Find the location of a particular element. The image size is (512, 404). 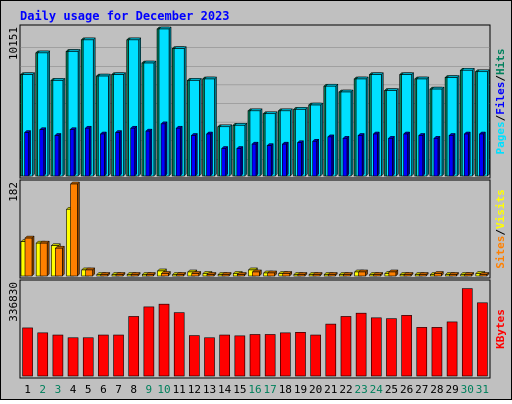

legend-hits: Hits is located at coordinates (500, 62).